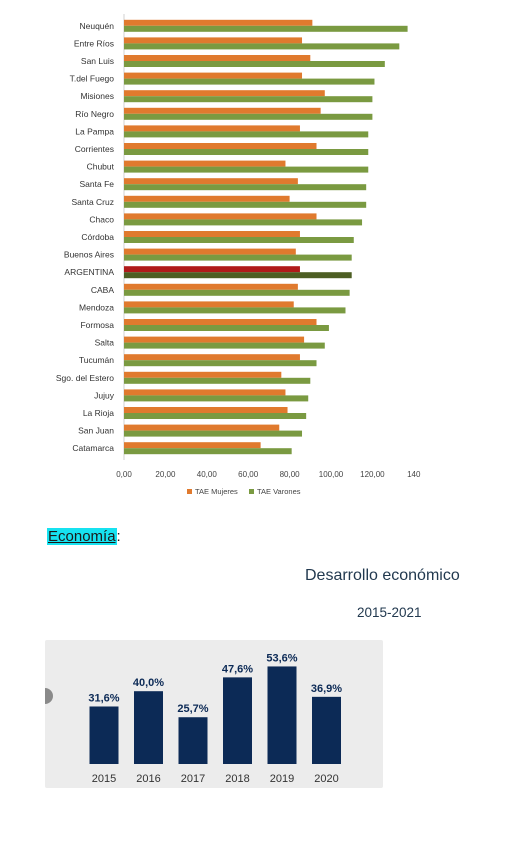  What do you see at coordinates (94, 131) in the screenshot?
I see `category-label: La Pampa` at bounding box center [94, 131].